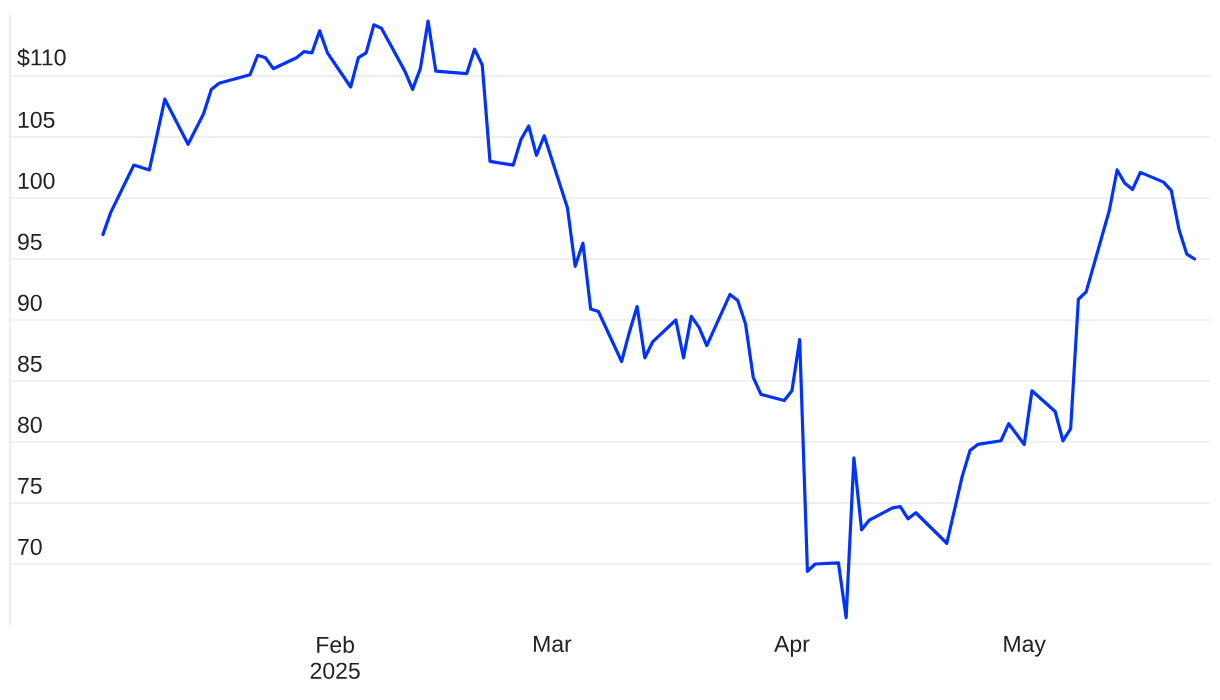 Image resolution: width=1220 pixels, height=700 pixels. I want to click on x-tick-label: Apr, so click(792, 646).